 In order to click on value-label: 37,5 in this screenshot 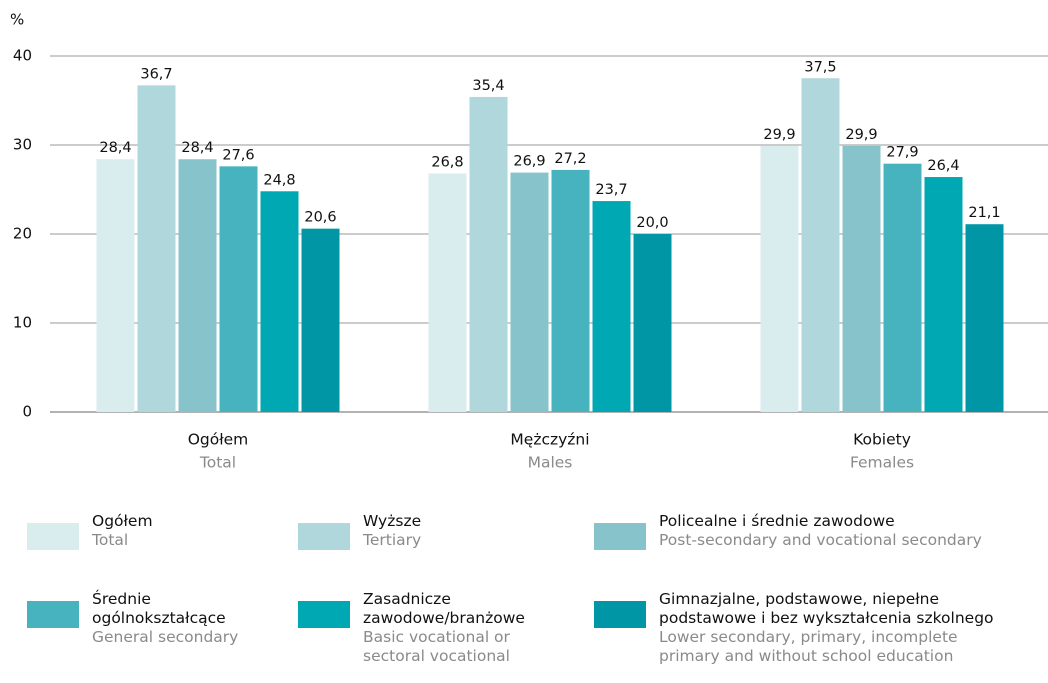, I will do `click(820, 67)`.